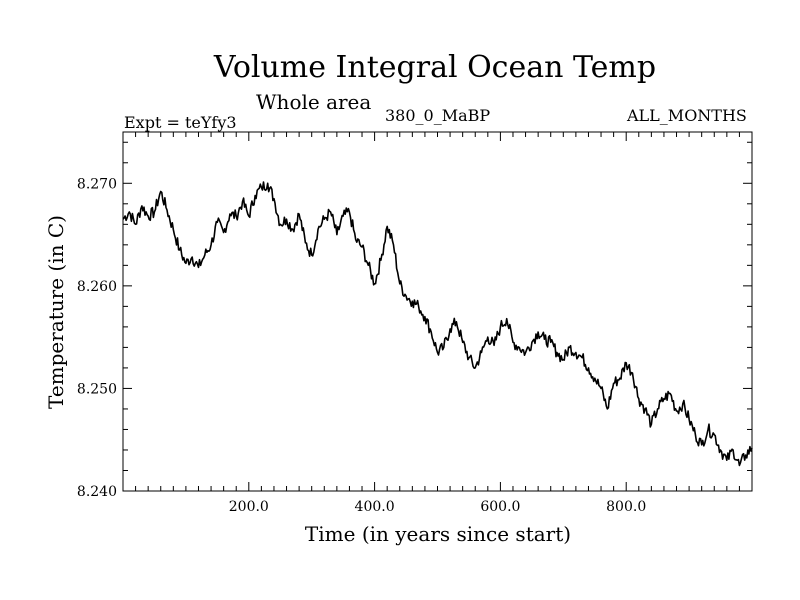  What do you see at coordinates (375, 507) in the screenshot?
I see `x-tick-label: 400.0` at bounding box center [375, 507].